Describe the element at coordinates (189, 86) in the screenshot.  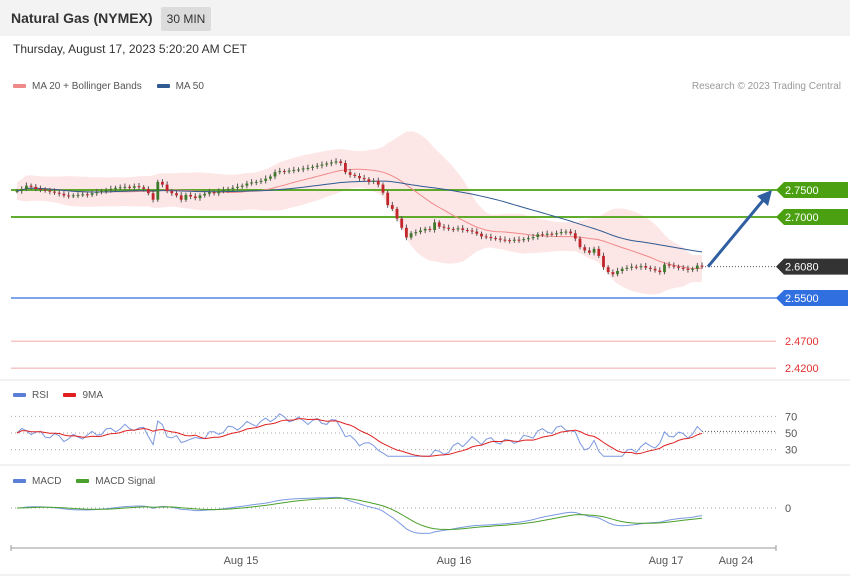
I see `legend-label-ma50: MA 50` at that location.